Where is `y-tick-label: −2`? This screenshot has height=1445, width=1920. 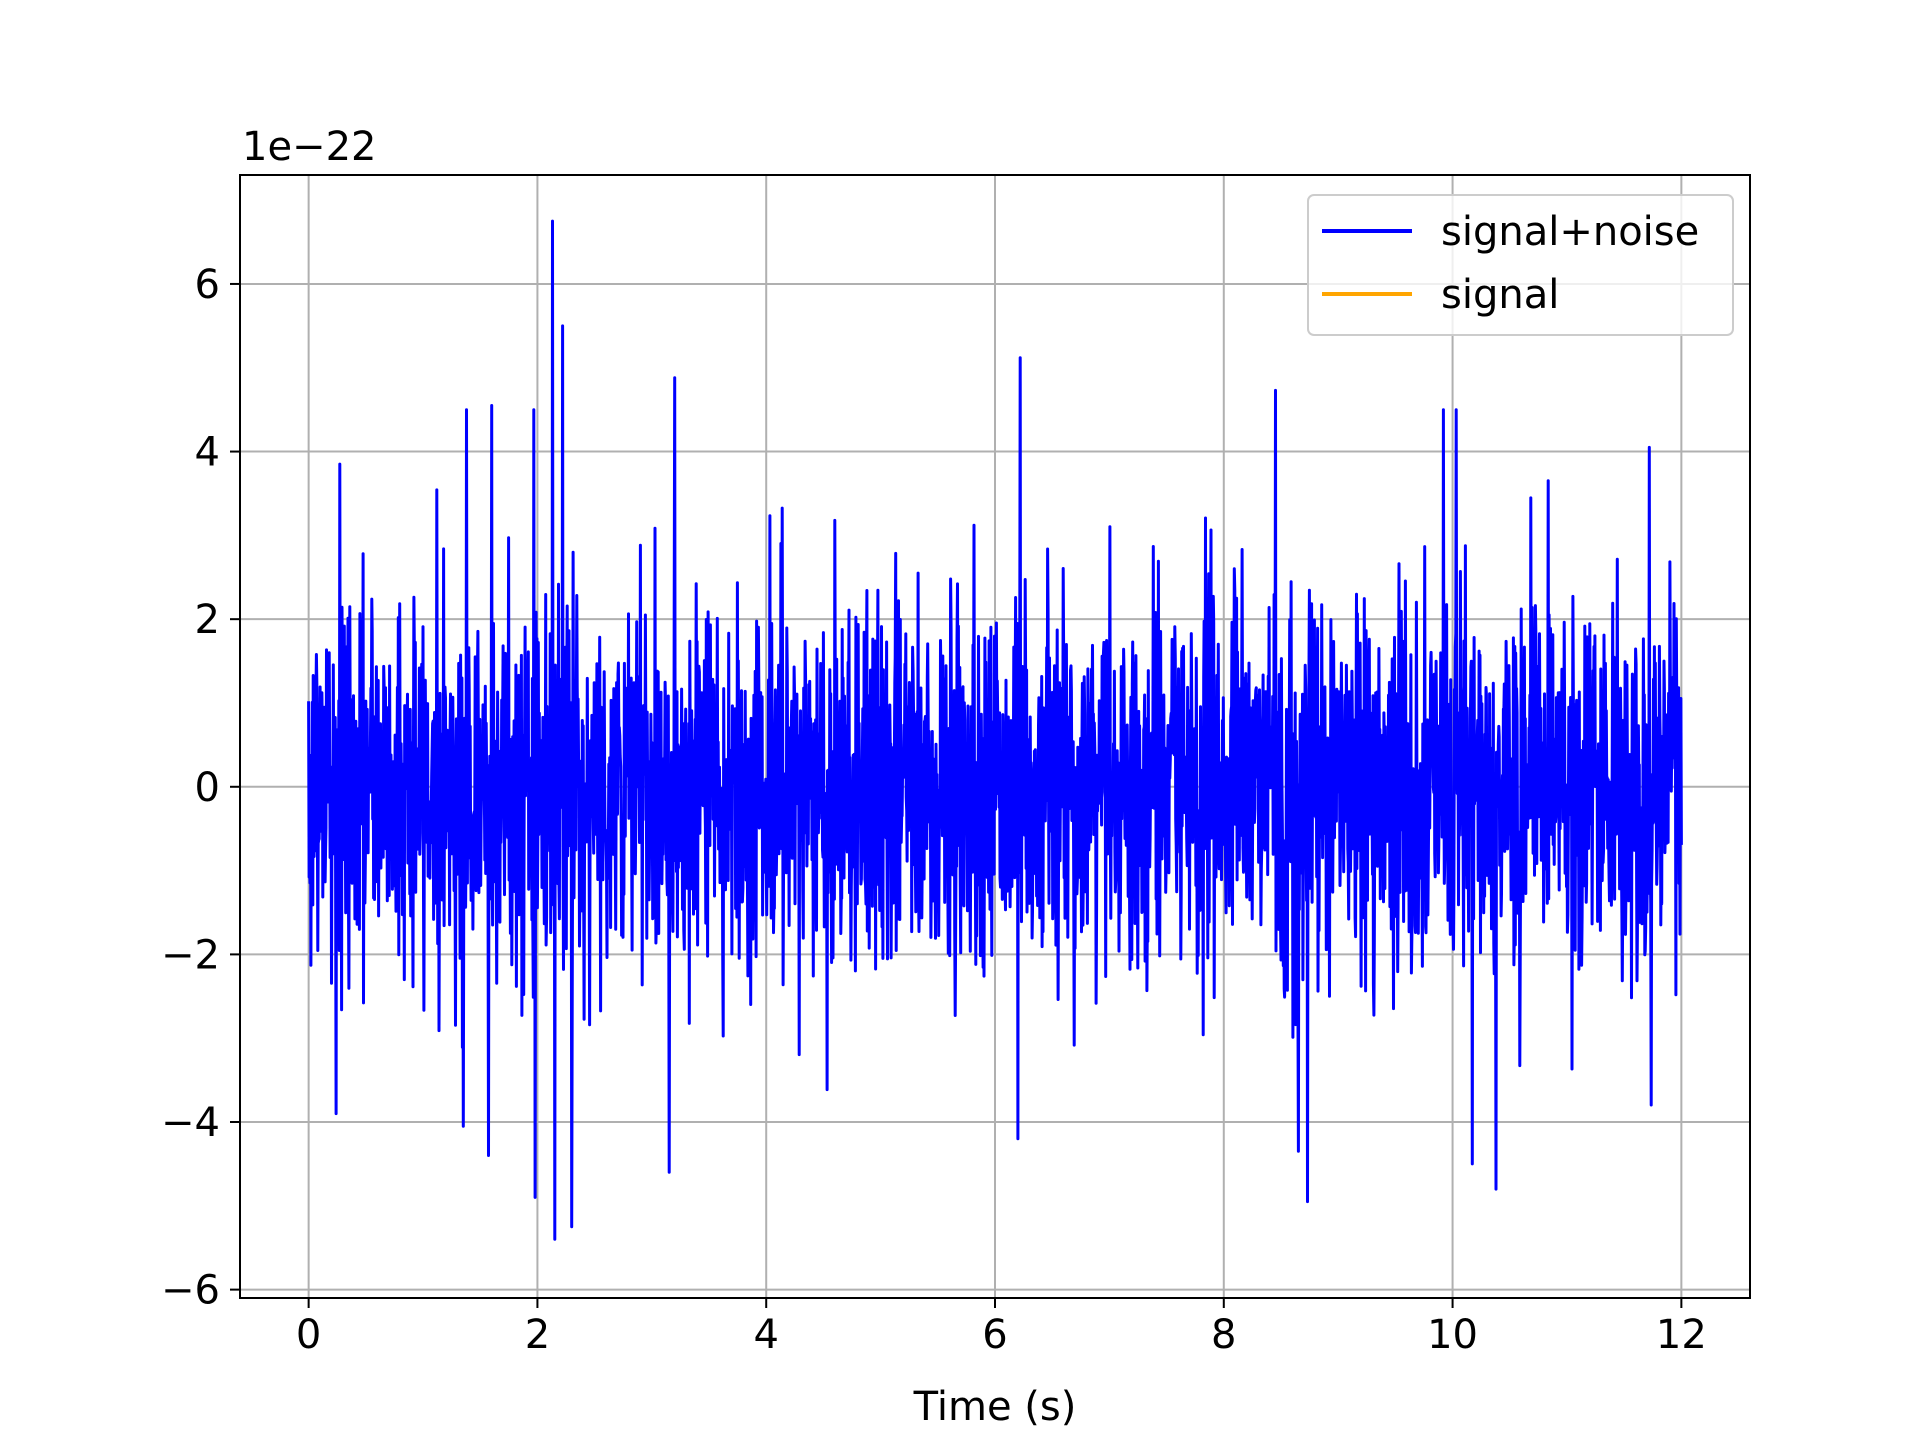 y-tick-label: −2 is located at coordinates (190, 955).